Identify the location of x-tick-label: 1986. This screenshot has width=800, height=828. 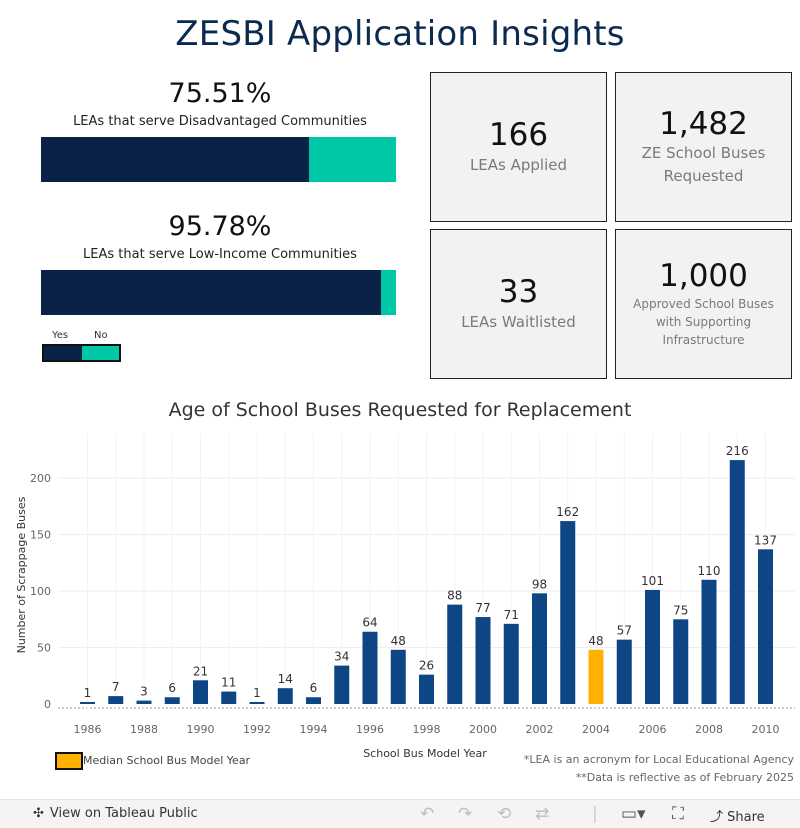
(88, 729).